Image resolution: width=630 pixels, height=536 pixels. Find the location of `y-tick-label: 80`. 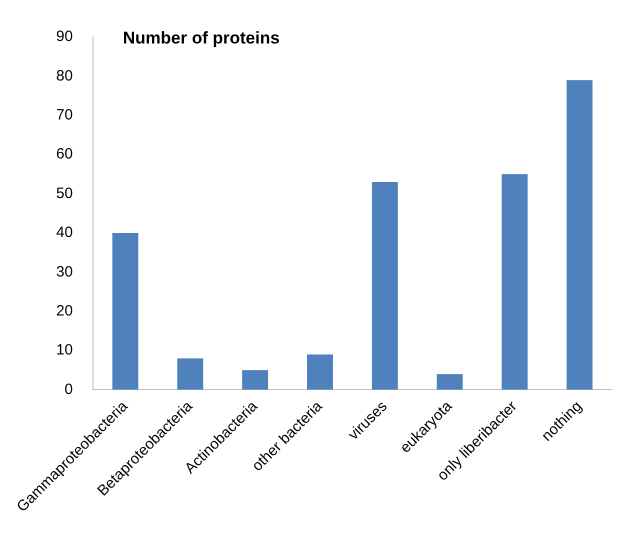

y-tick-label: 80 is located at coordinates (64, 75).